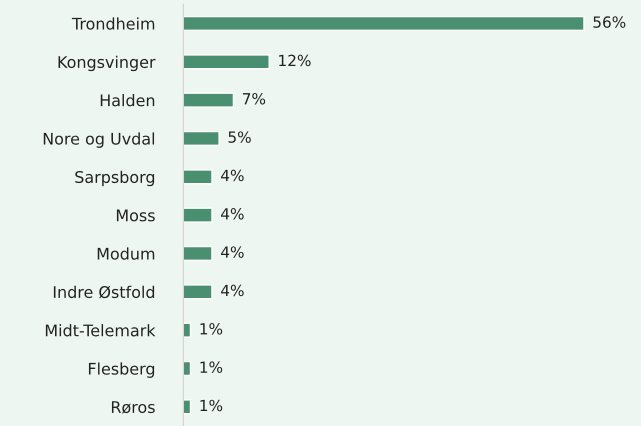 The height and width of the screenshot is (426, 641). Describe the element at coordinates (101, 330) in the screenshot. I see `y-tick-label: Midt-Telemark` at that location.